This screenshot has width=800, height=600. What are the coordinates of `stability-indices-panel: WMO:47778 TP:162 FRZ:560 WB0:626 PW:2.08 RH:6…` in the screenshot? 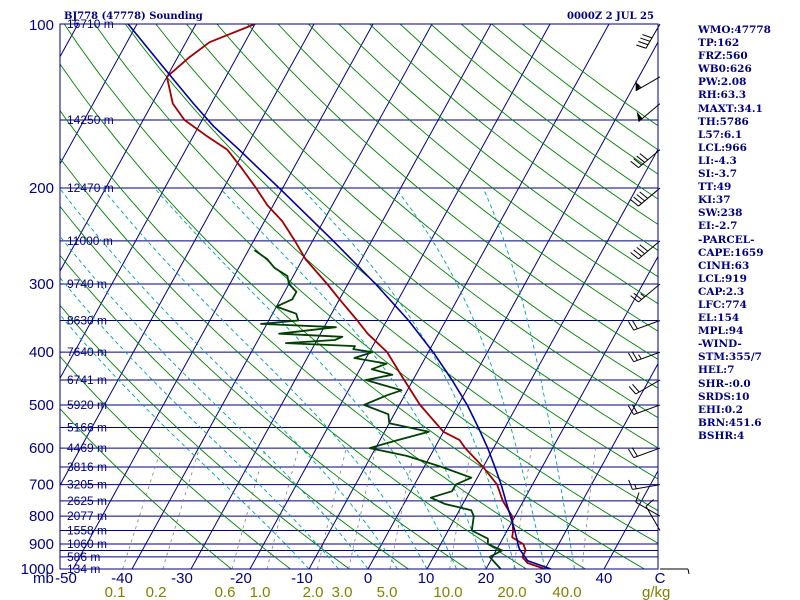 It's located at (748, 233).